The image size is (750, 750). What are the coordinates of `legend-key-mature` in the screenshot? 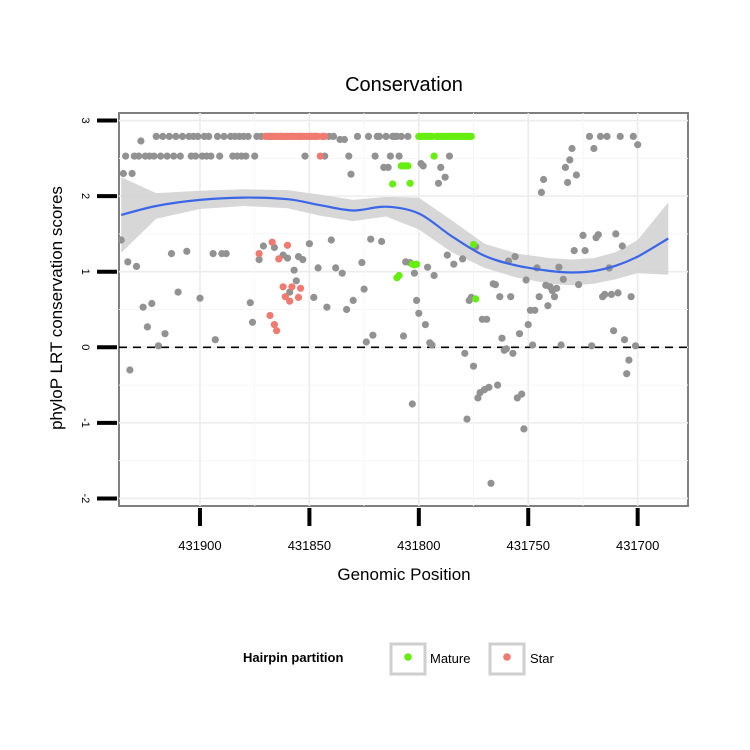 It's located at (408, 659).